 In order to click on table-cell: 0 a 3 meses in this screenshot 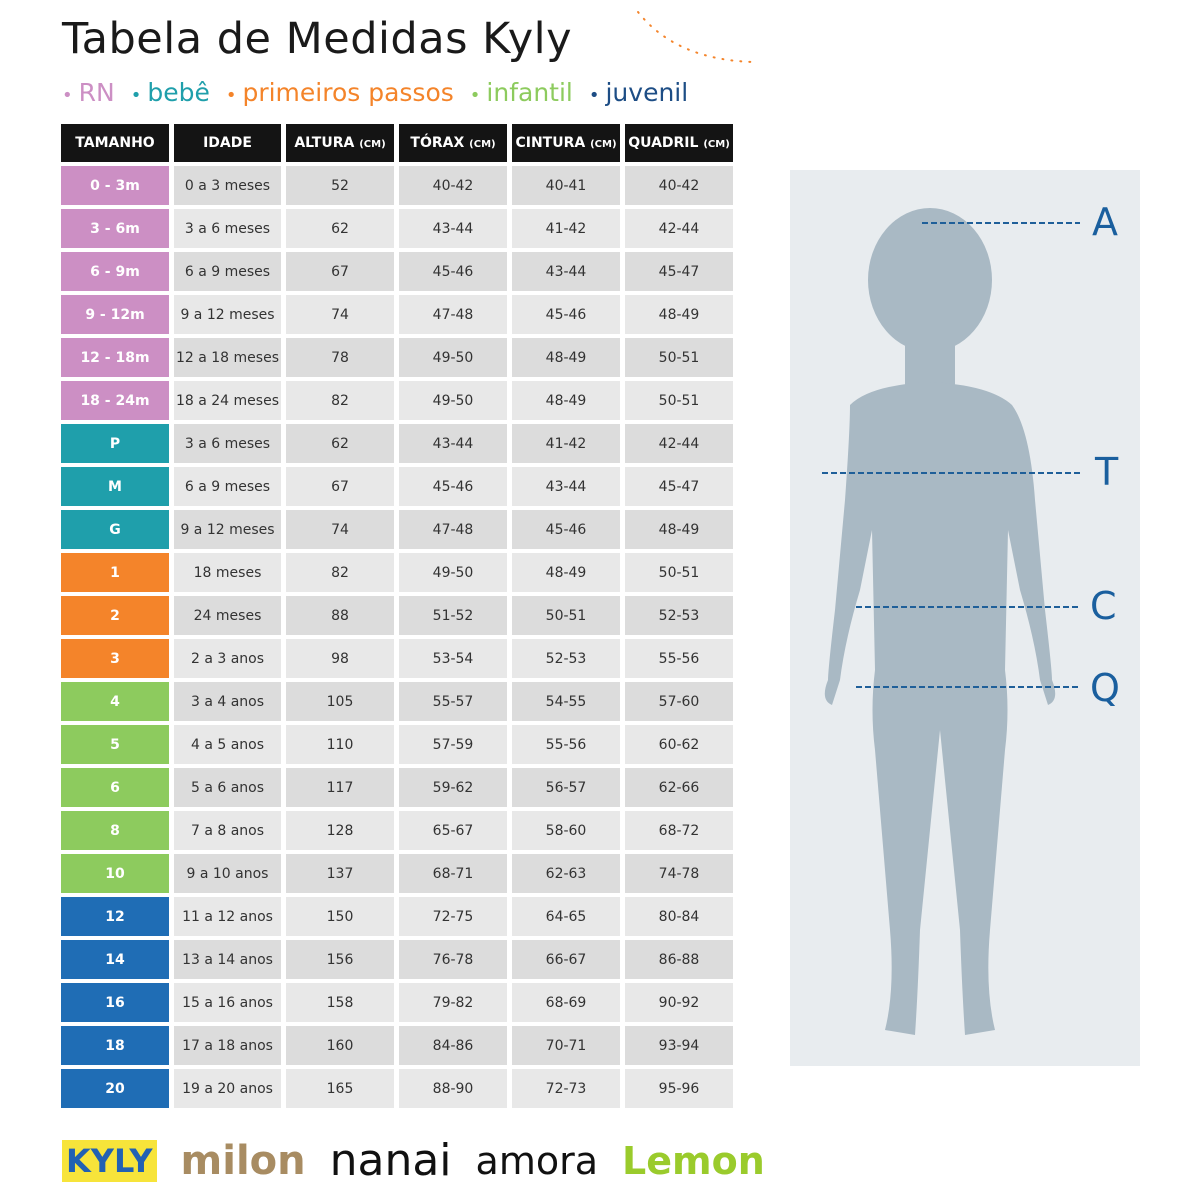, I will do `click(227, 185)`.